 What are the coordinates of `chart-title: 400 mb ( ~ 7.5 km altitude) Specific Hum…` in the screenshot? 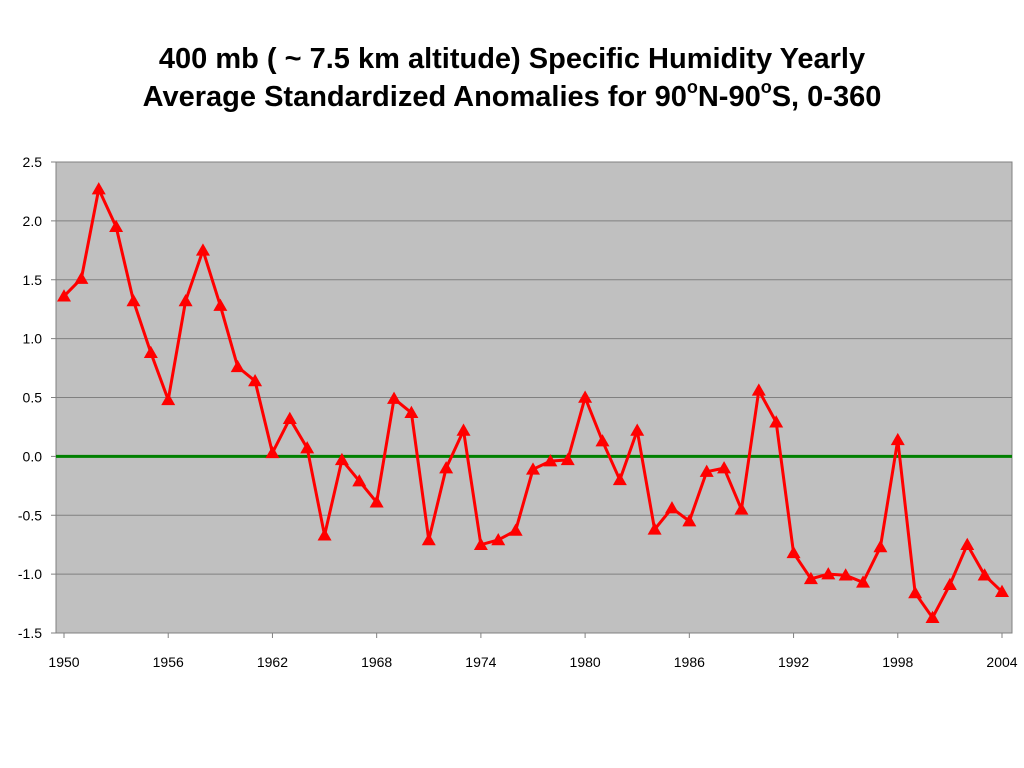 It's located at (512, 78).